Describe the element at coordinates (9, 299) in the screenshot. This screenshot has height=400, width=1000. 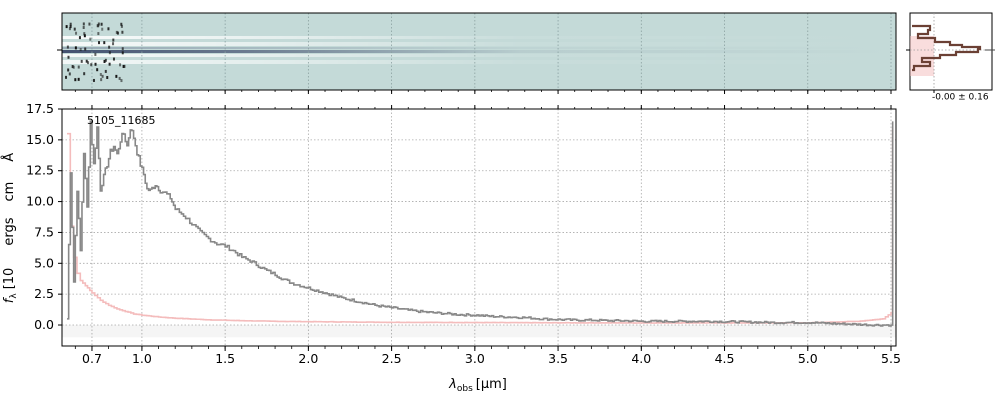
I see `y-axis-label-f: f` at that location.